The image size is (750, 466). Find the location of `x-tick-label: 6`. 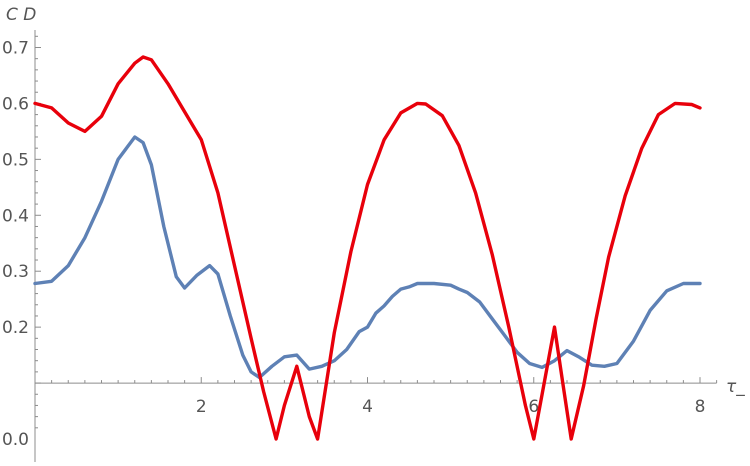

x-tick-label: 6 is located at coordinates (533, 407).